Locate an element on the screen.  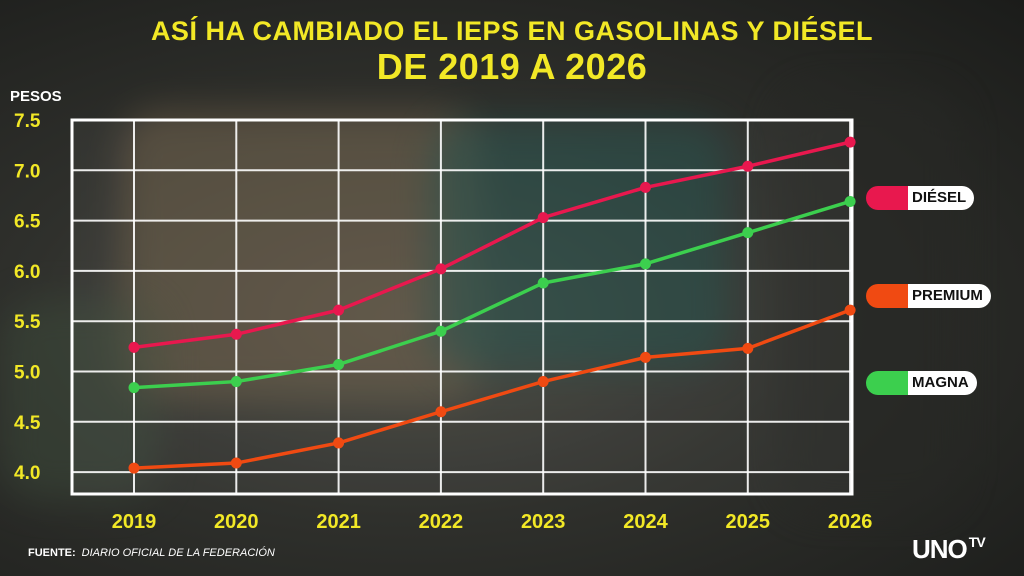
source-text: DIARIO OFICIAL DE LA FEDERACIÓN is located at coordinates (178, 553).